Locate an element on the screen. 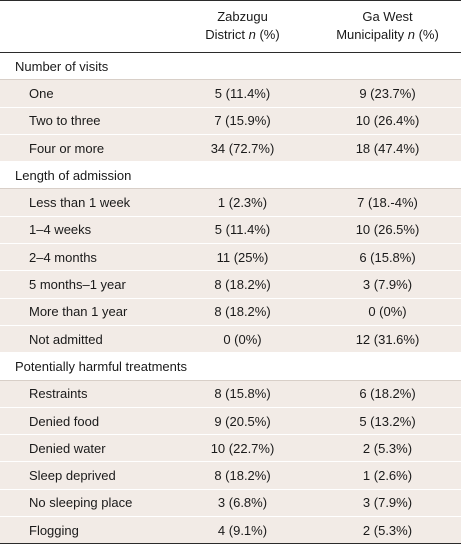 The image size is (461, 545). header-ga-west-line2: Municipality n (%) is located at coordinates (387, 35).